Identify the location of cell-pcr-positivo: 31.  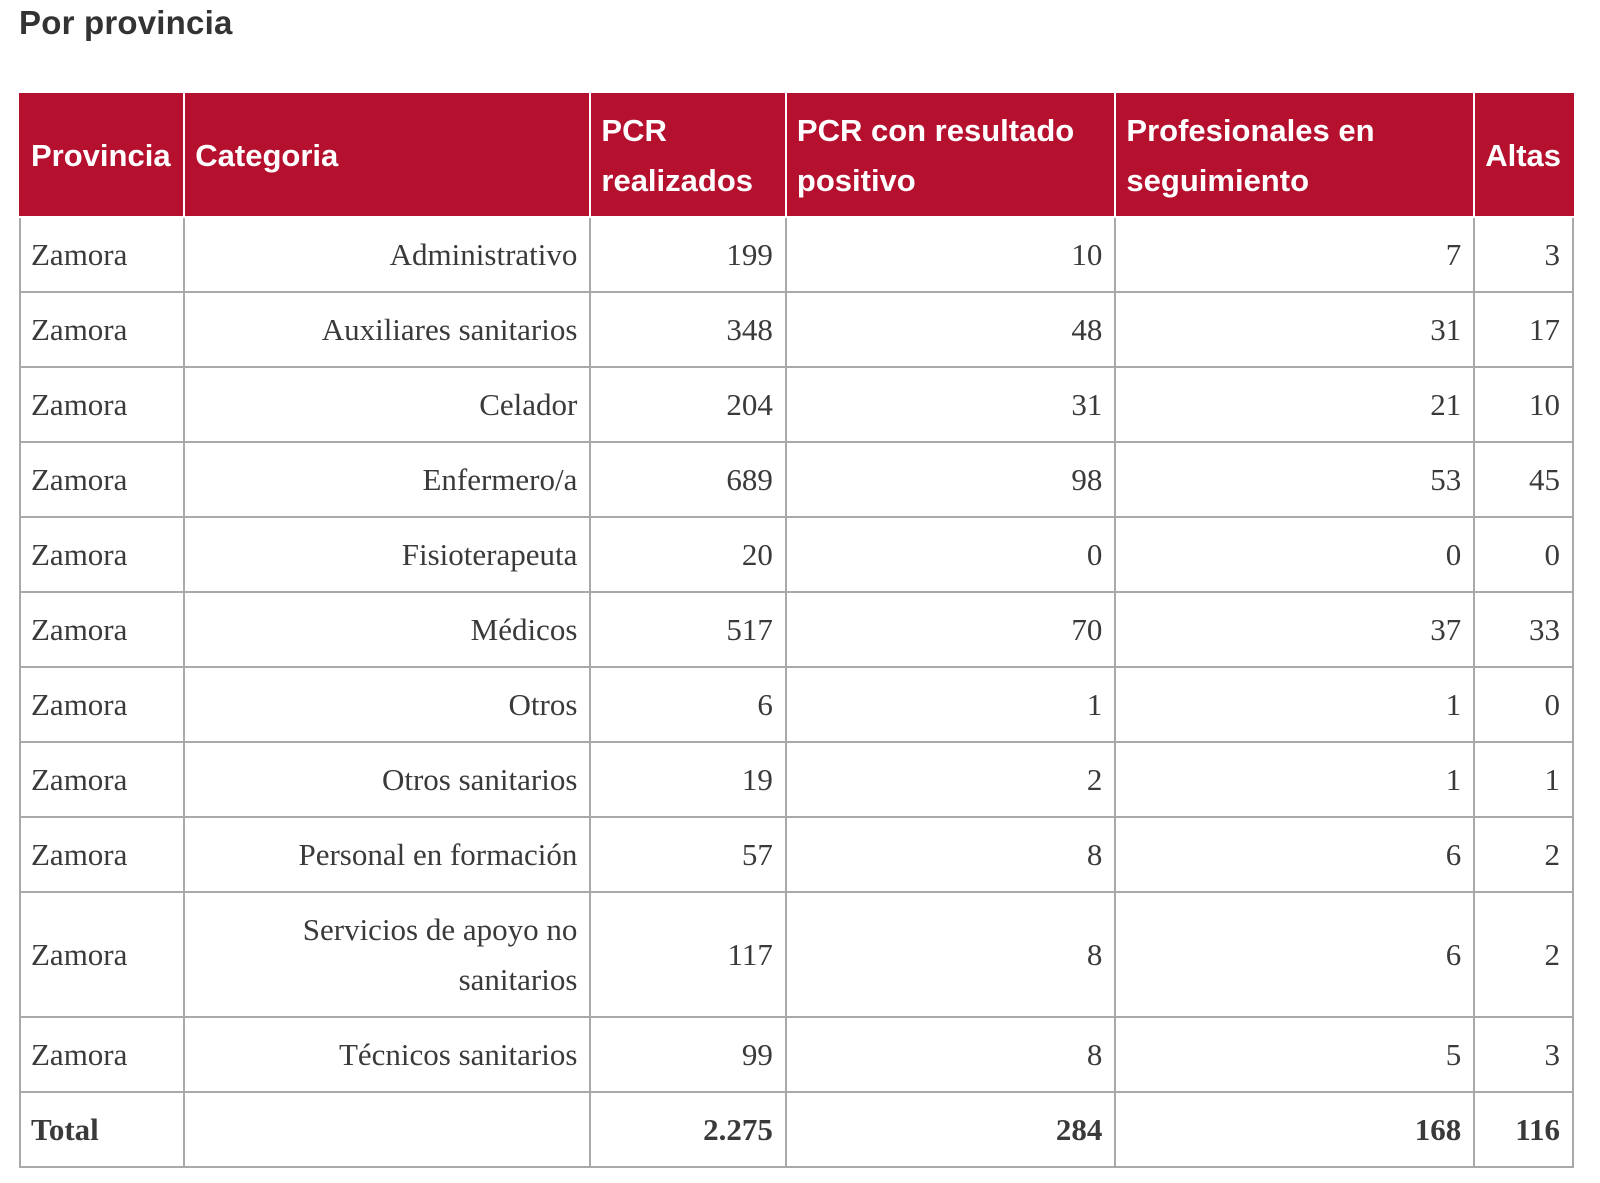
(950, 404).